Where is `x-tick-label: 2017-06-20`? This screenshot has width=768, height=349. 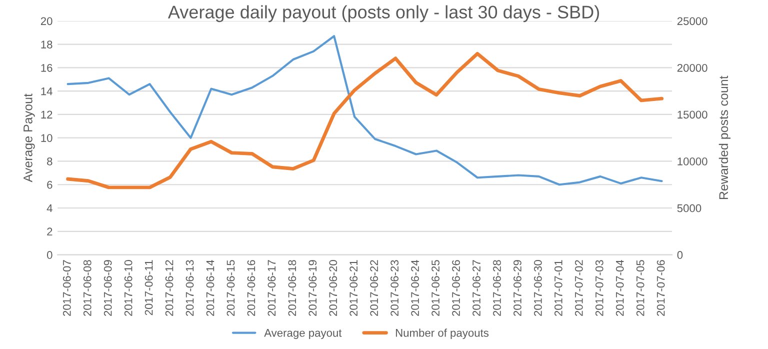 x-tick-label: 2017-06-20 is located at coordinates (333, 288).